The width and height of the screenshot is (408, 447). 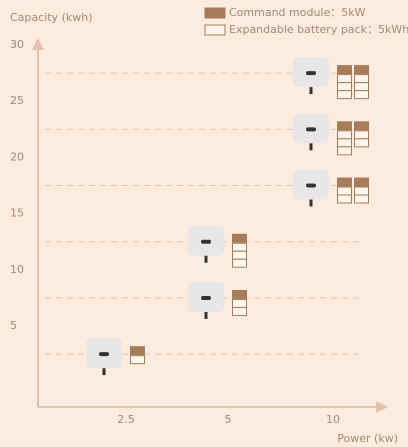 I want to click on x-tick-label: 2.5, so click(x=126, y=419).